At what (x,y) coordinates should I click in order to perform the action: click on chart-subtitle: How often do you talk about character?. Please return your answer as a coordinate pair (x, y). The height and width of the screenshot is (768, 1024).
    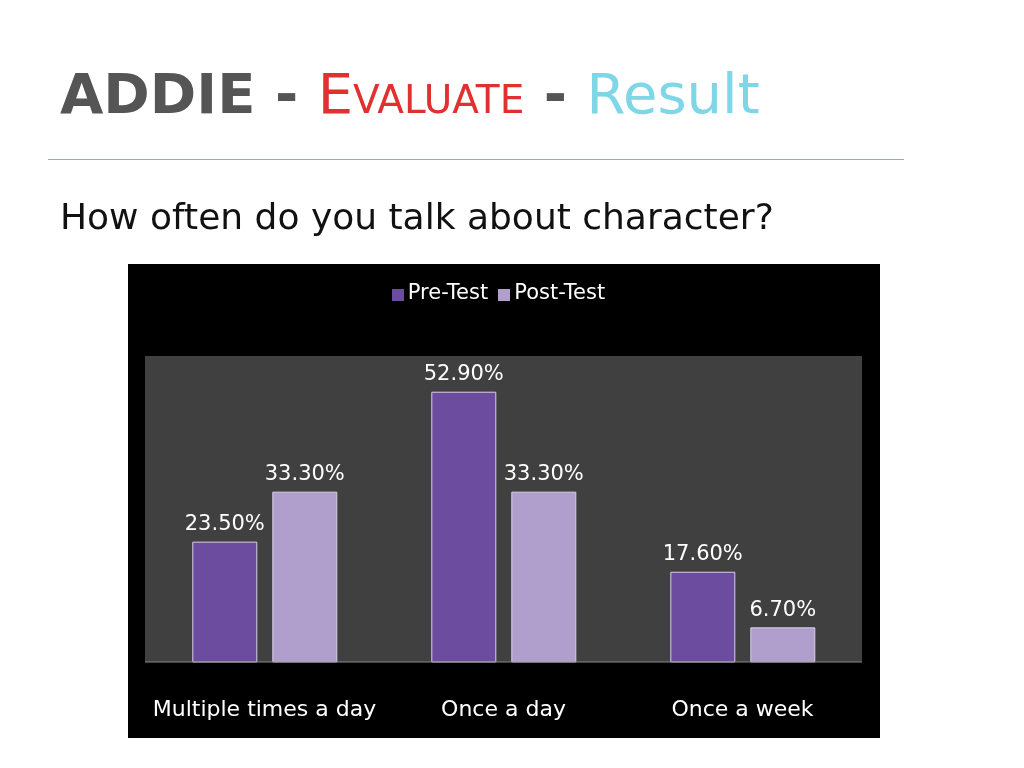
    Looking at the image, I should click on (417, 216).